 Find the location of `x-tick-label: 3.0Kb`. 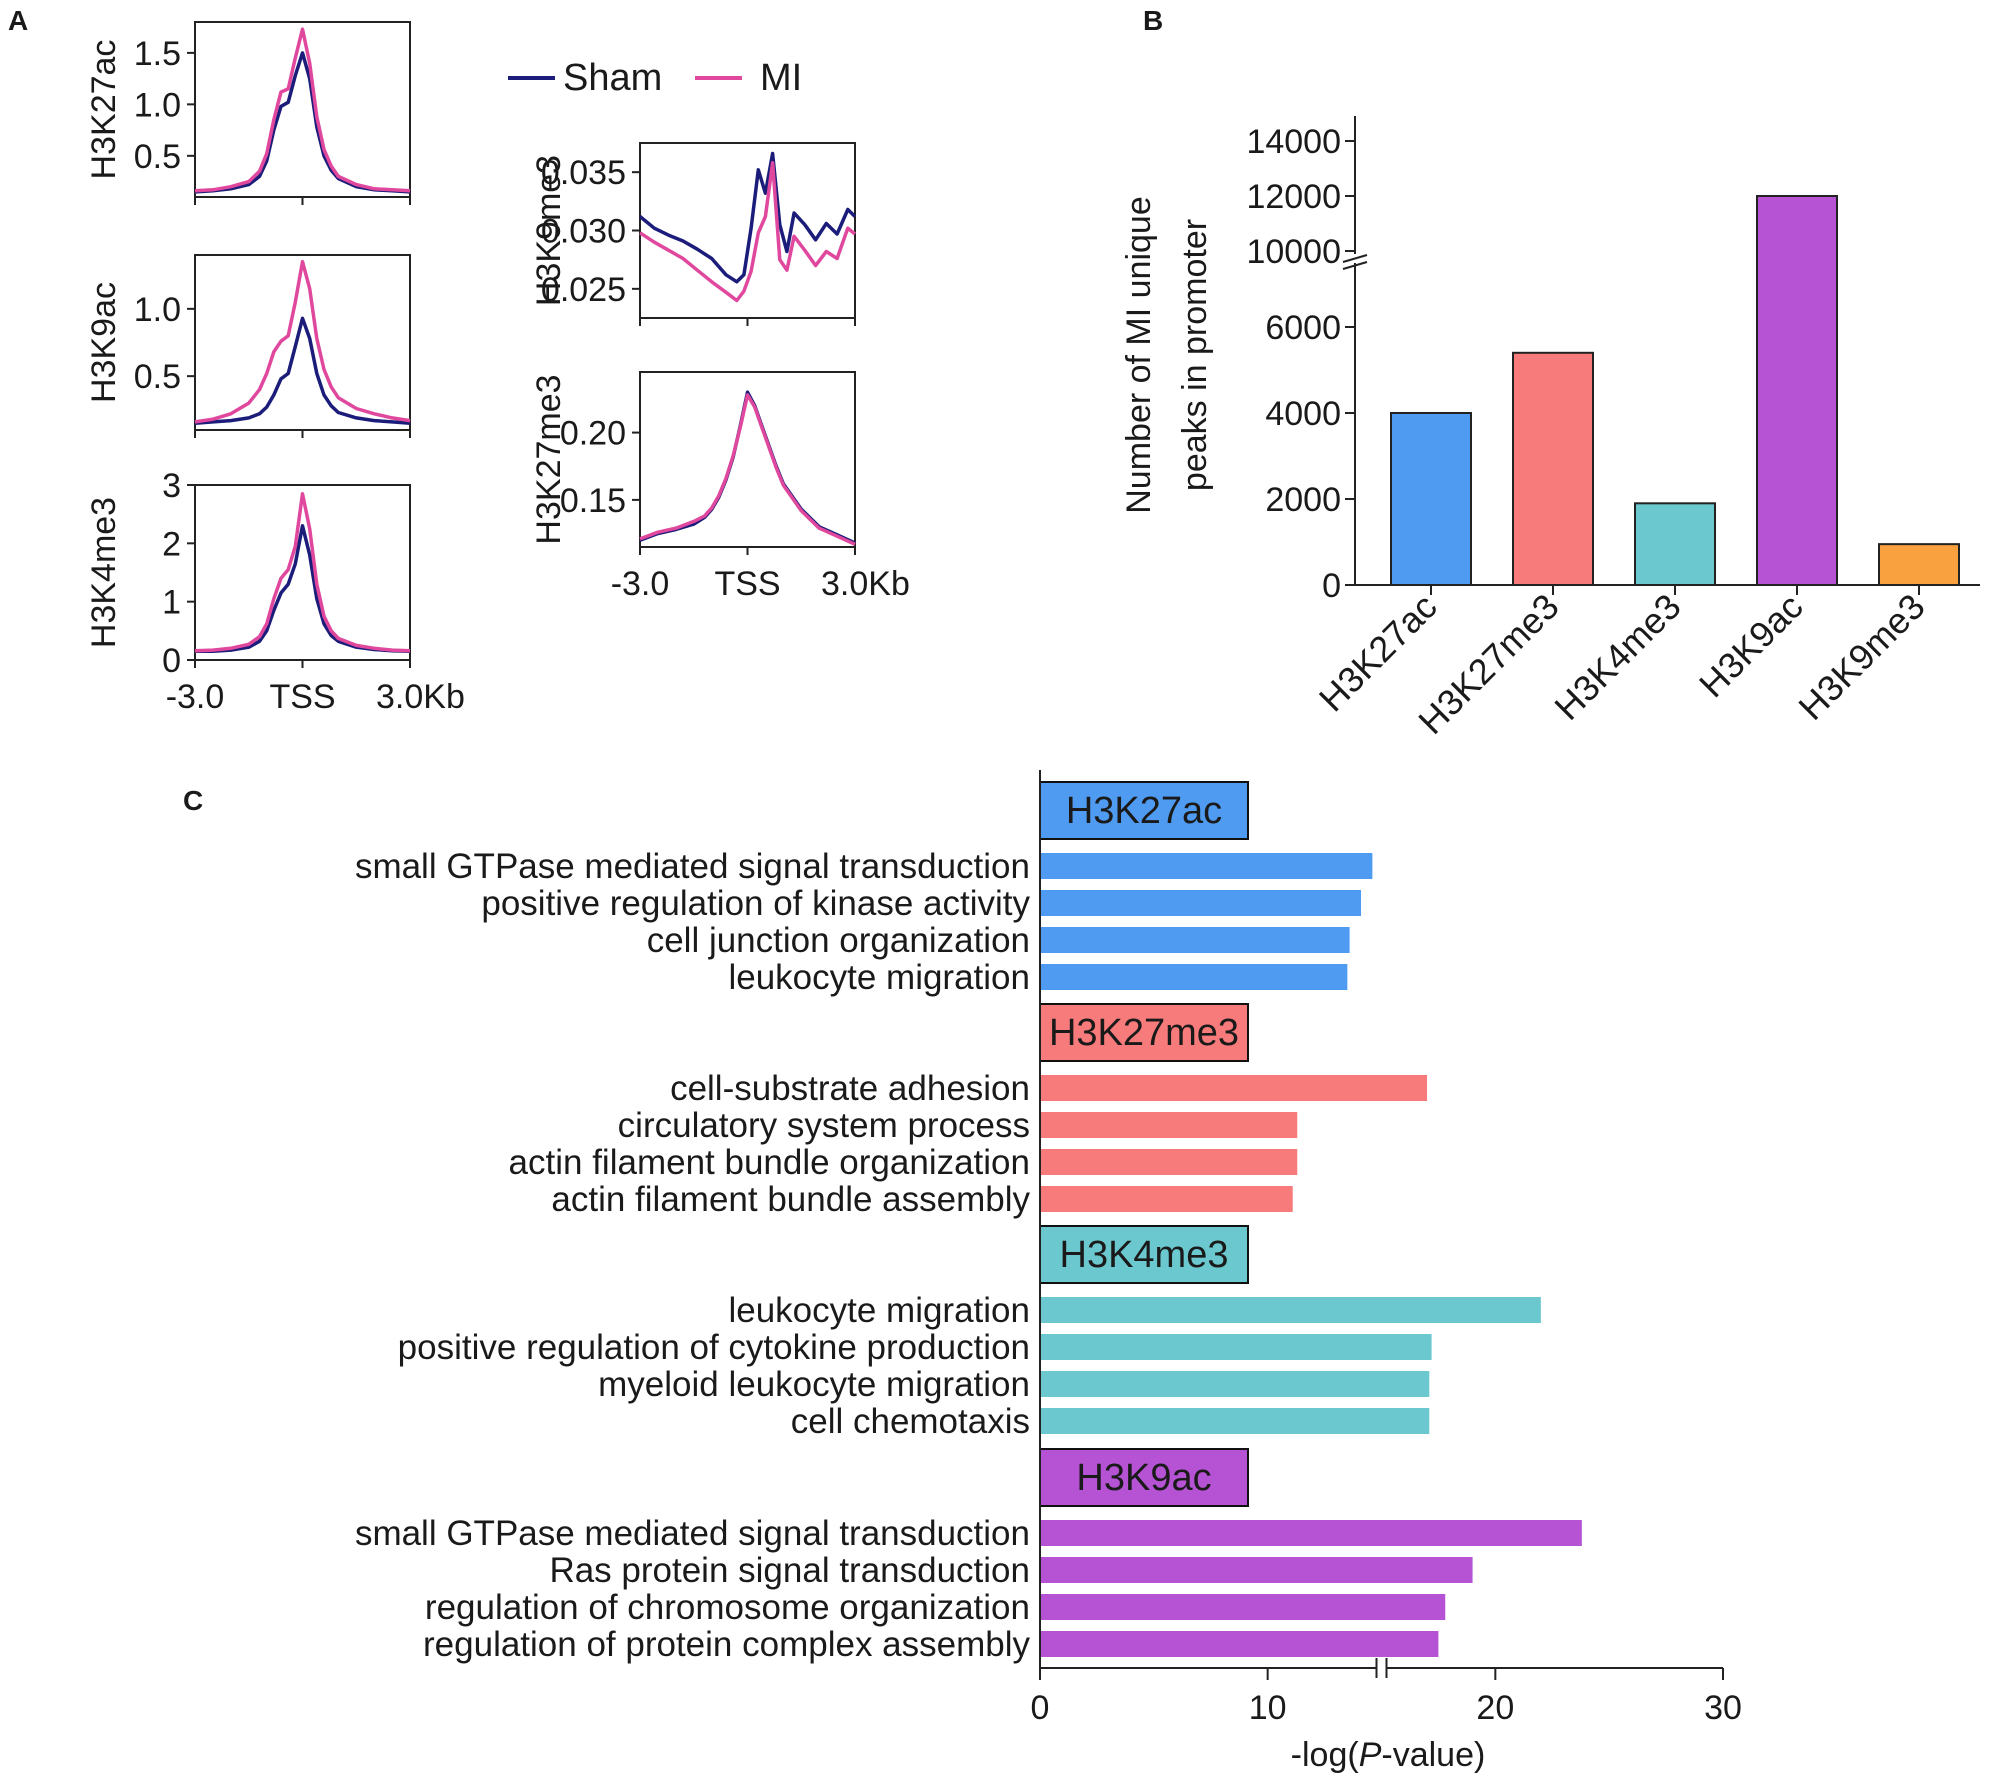

x-tick-label: 3.0Kb is located at coordinates (865, 584).